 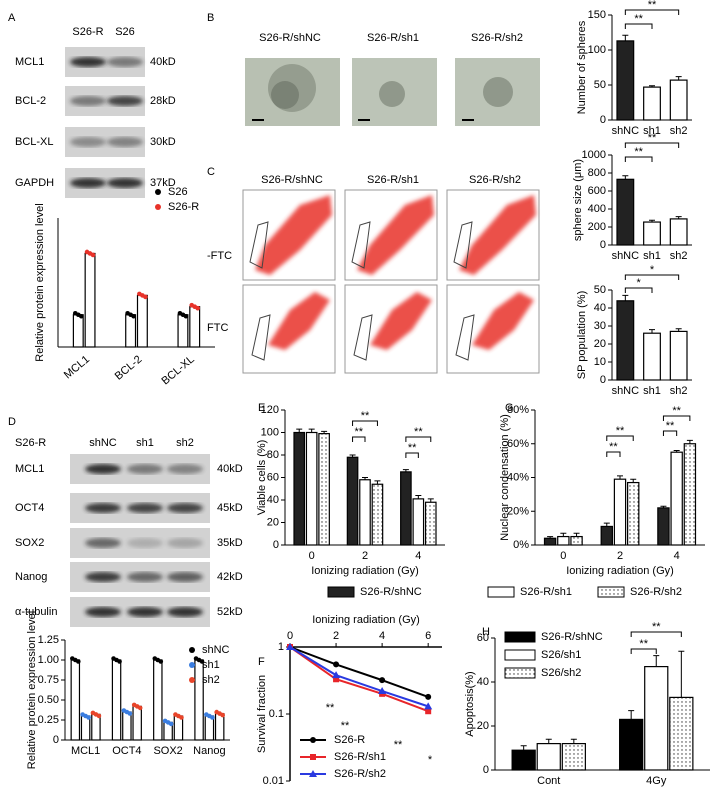 I want to click on blot-label: BCL-XL, so click(x=34, y=142).